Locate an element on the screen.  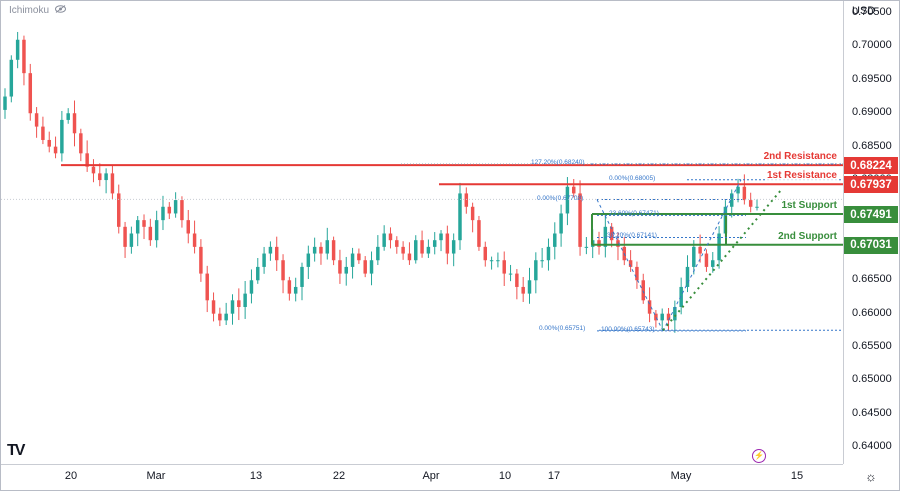
time-tick-label: 10 is located at coordinates (505, 476).